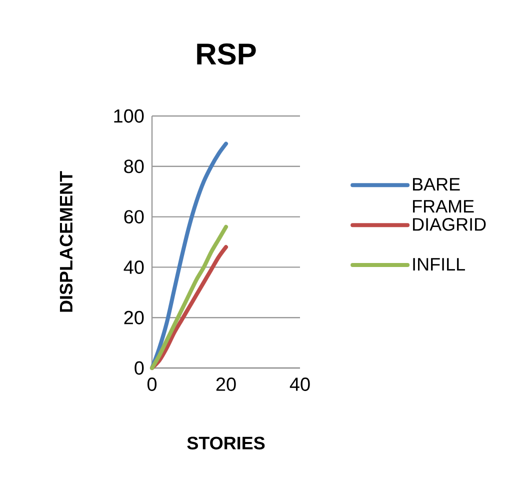  What do you see at coordinates (300, 384) in the screenshot?
I see `x-tick-label: 40` at bounding box center [300, 384].